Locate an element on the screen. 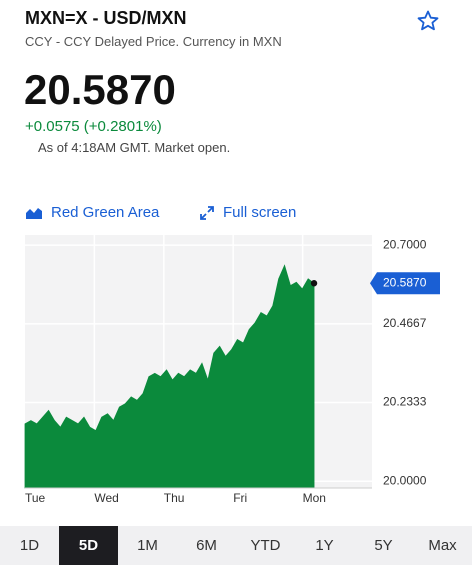 Image resolution: width=472 pixels, height=565 pixels. x-tick-label: Thu is located at coordinates (174, 498).